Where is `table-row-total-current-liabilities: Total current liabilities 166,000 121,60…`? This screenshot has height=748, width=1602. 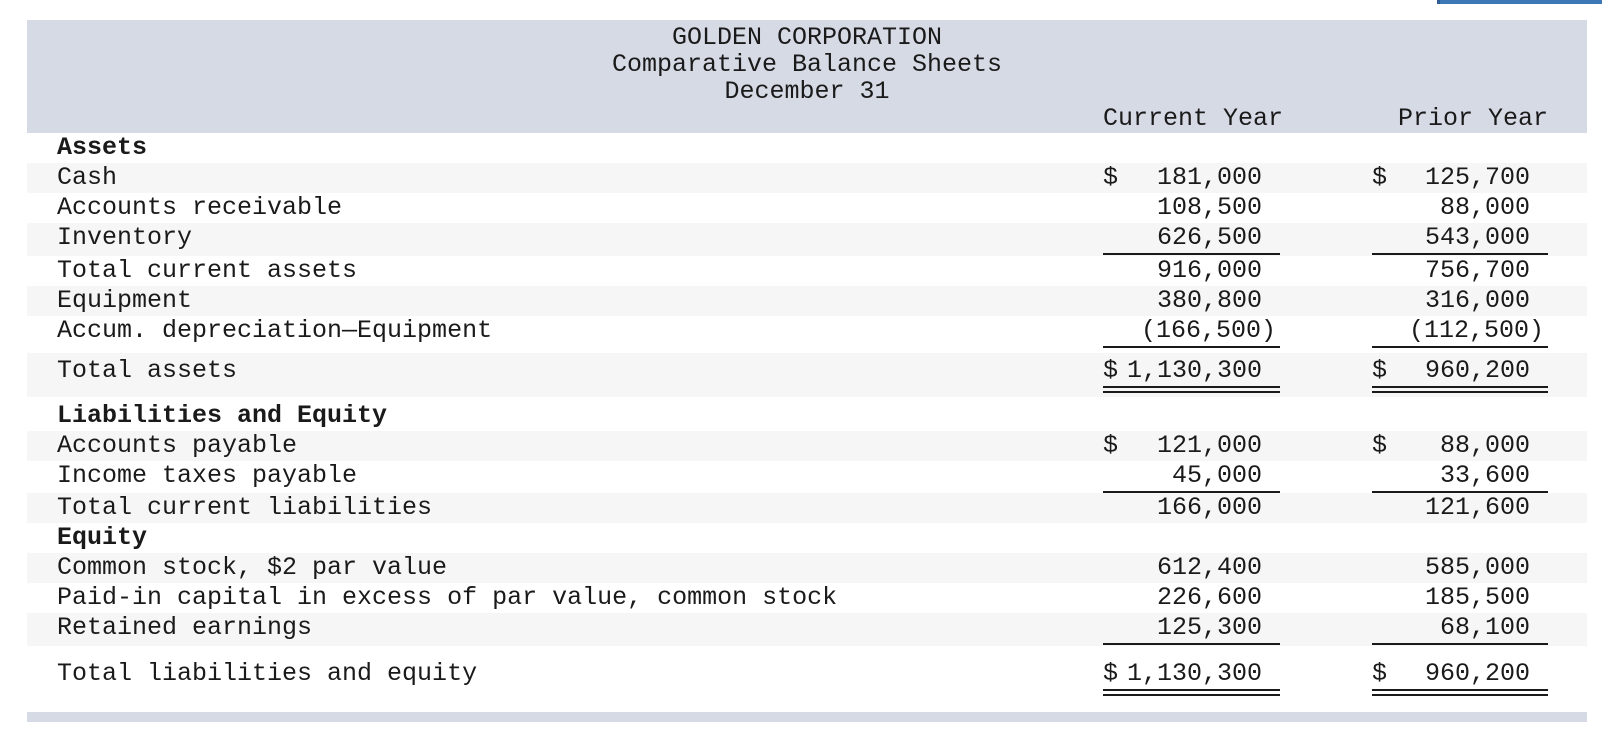
table-row-total-current-liabilities: Total current liabilities 166,000 121,60… is located at coordinates (807, 508).